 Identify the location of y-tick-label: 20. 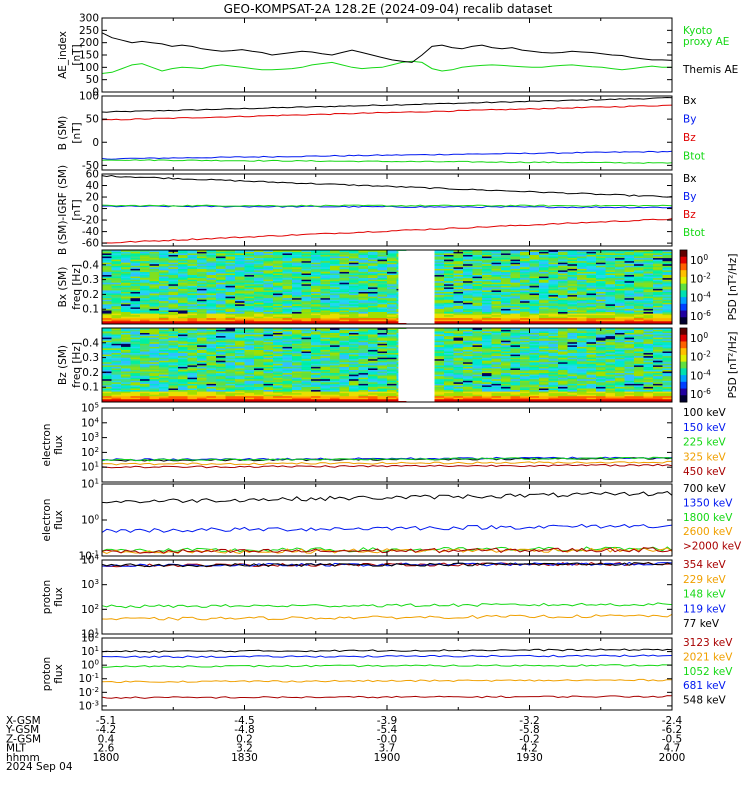
(92, 198).